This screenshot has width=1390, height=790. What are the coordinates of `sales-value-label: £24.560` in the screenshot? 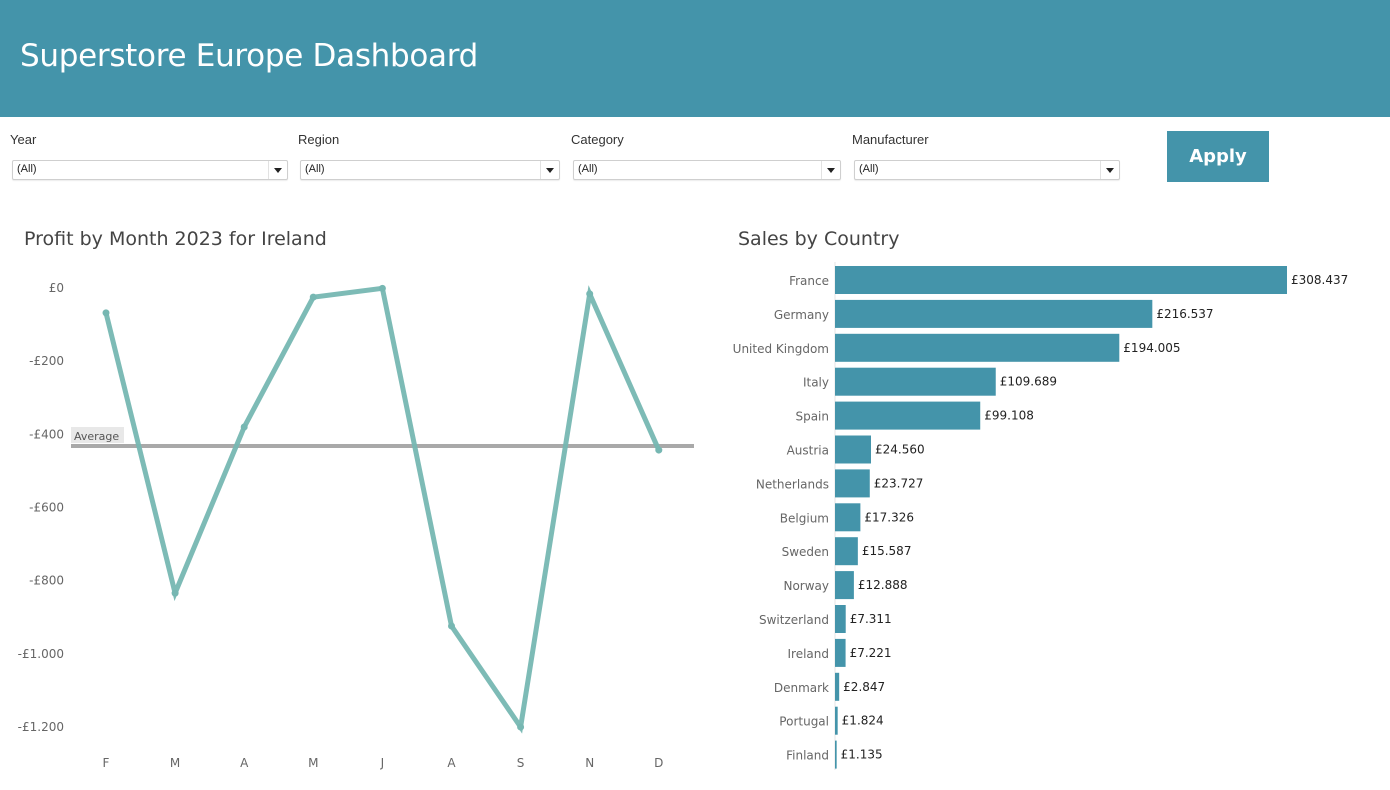 It's located at (900, 450).